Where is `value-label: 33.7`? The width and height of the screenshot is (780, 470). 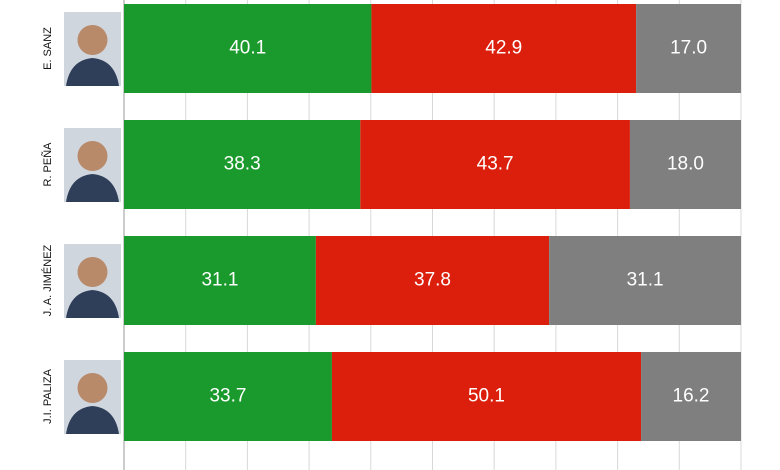
value-label: 33.7 is located at coordinates (227, 396).